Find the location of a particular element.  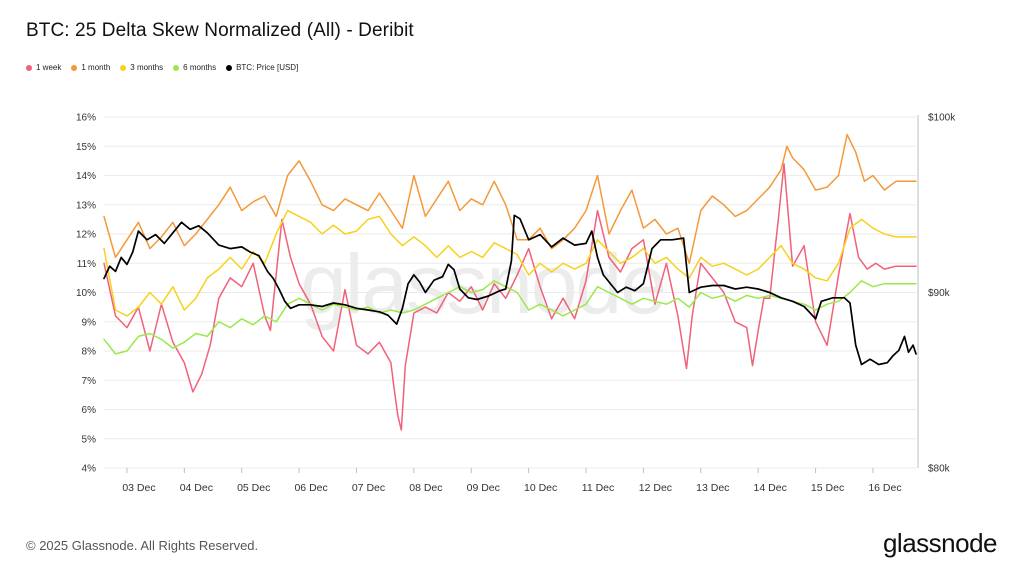

y-tick-label-left: 12% is located at coordinates (86, 235).